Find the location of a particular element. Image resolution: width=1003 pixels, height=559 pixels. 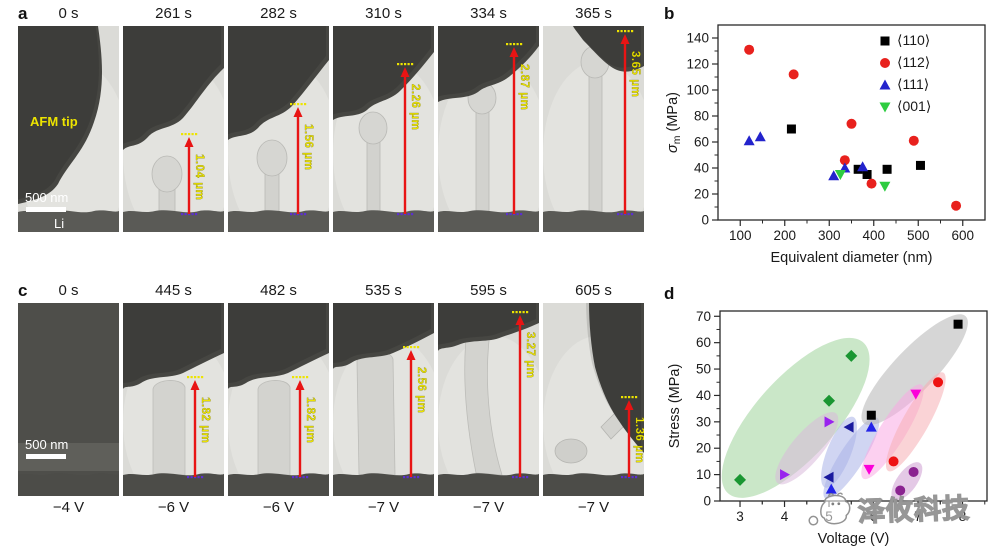

frame-time-label: 0 s is located at coordinates (68, 13).